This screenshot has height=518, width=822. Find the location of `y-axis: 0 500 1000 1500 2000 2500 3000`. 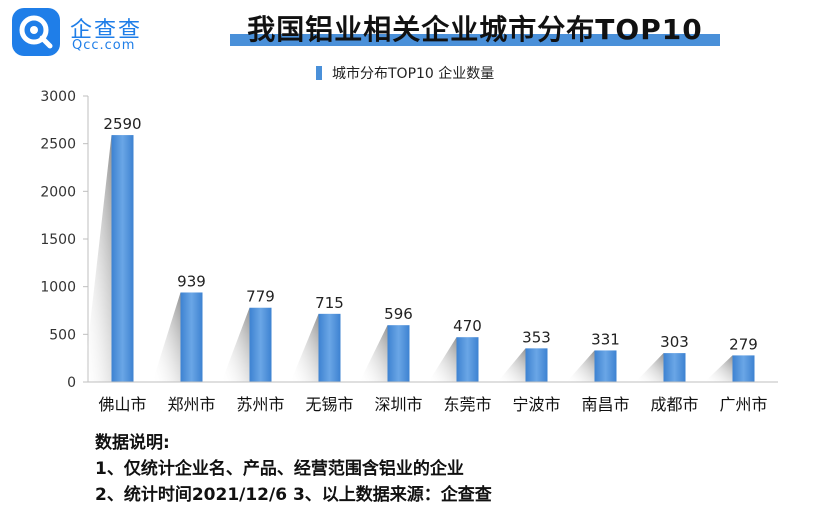

y-axis: 0 500 1000 1500 2000 2500 3000 is located at coordinates (64, 240).